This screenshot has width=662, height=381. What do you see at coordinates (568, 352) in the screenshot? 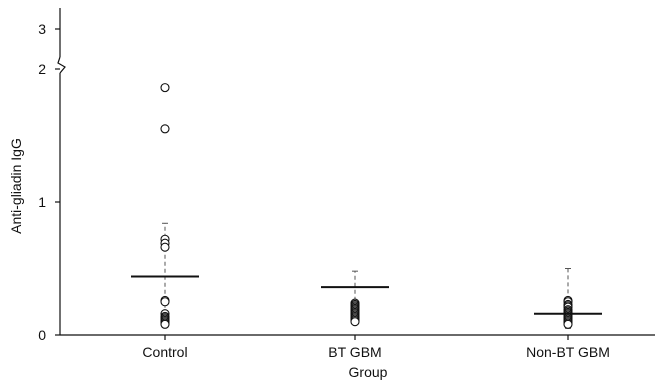
I see `x-tick-label: Non-BT GBM` at bounding box center [568, 352].